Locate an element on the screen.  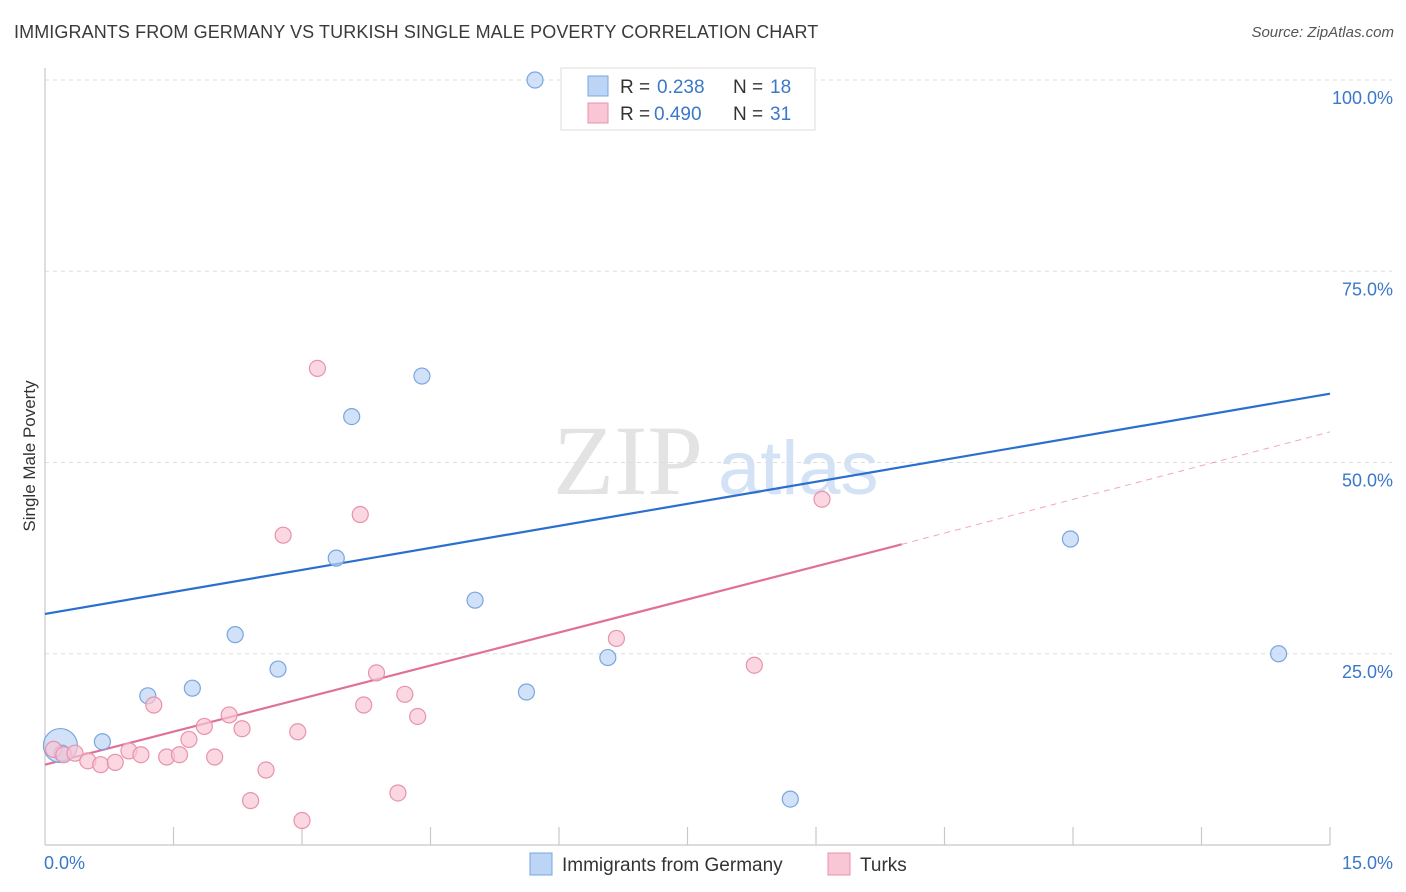
x-tick-label-max: 15.0% is located at coordinates (1367, 863).